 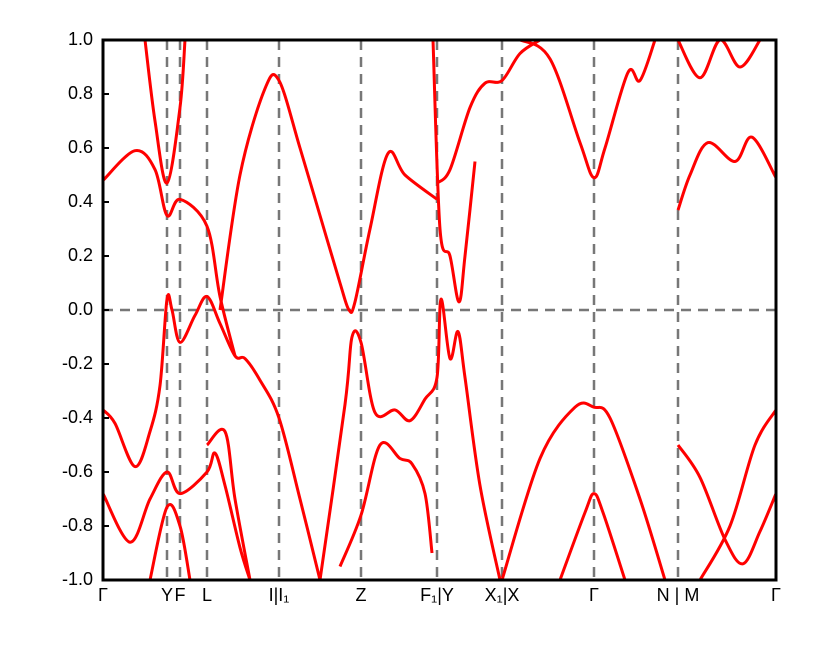 What do you see at coordinates (80, 39) in the screenshot?
I see `y-tick-label: 1.0` at bounding box center [80, 39].